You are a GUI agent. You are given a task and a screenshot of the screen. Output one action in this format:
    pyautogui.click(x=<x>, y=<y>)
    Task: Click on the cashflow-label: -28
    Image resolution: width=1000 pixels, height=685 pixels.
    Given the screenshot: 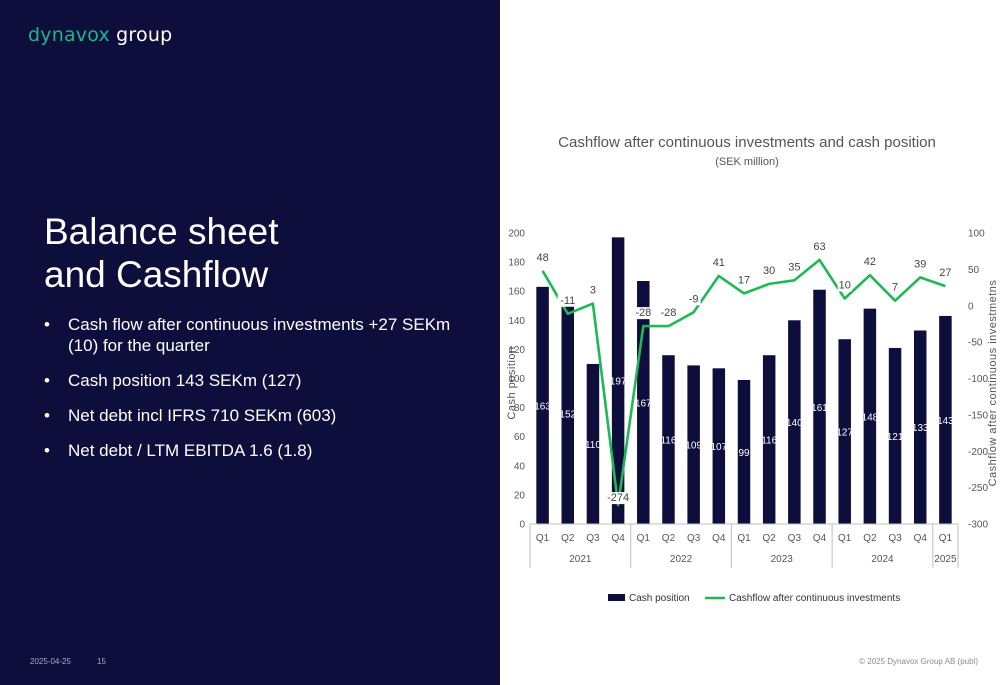 What is the action you would take?
    pyautogui.click(x=643, y=313)
    